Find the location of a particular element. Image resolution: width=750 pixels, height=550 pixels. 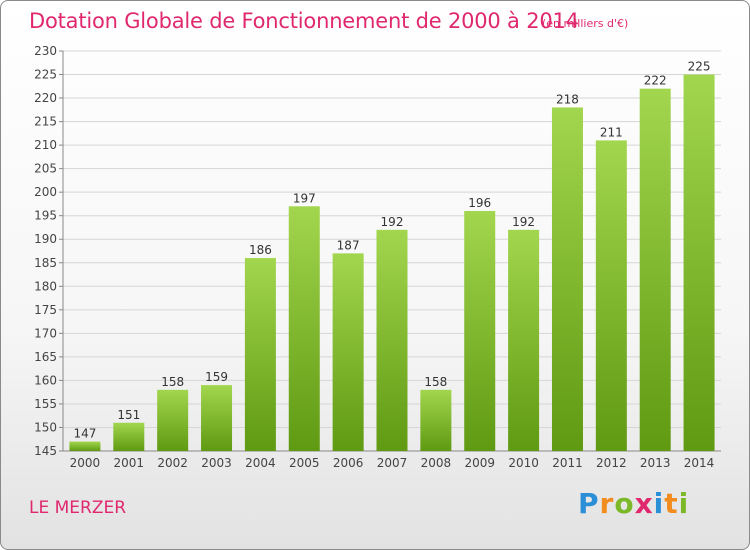

x-tick-label: 2003 is located at coordinates (216, 463).